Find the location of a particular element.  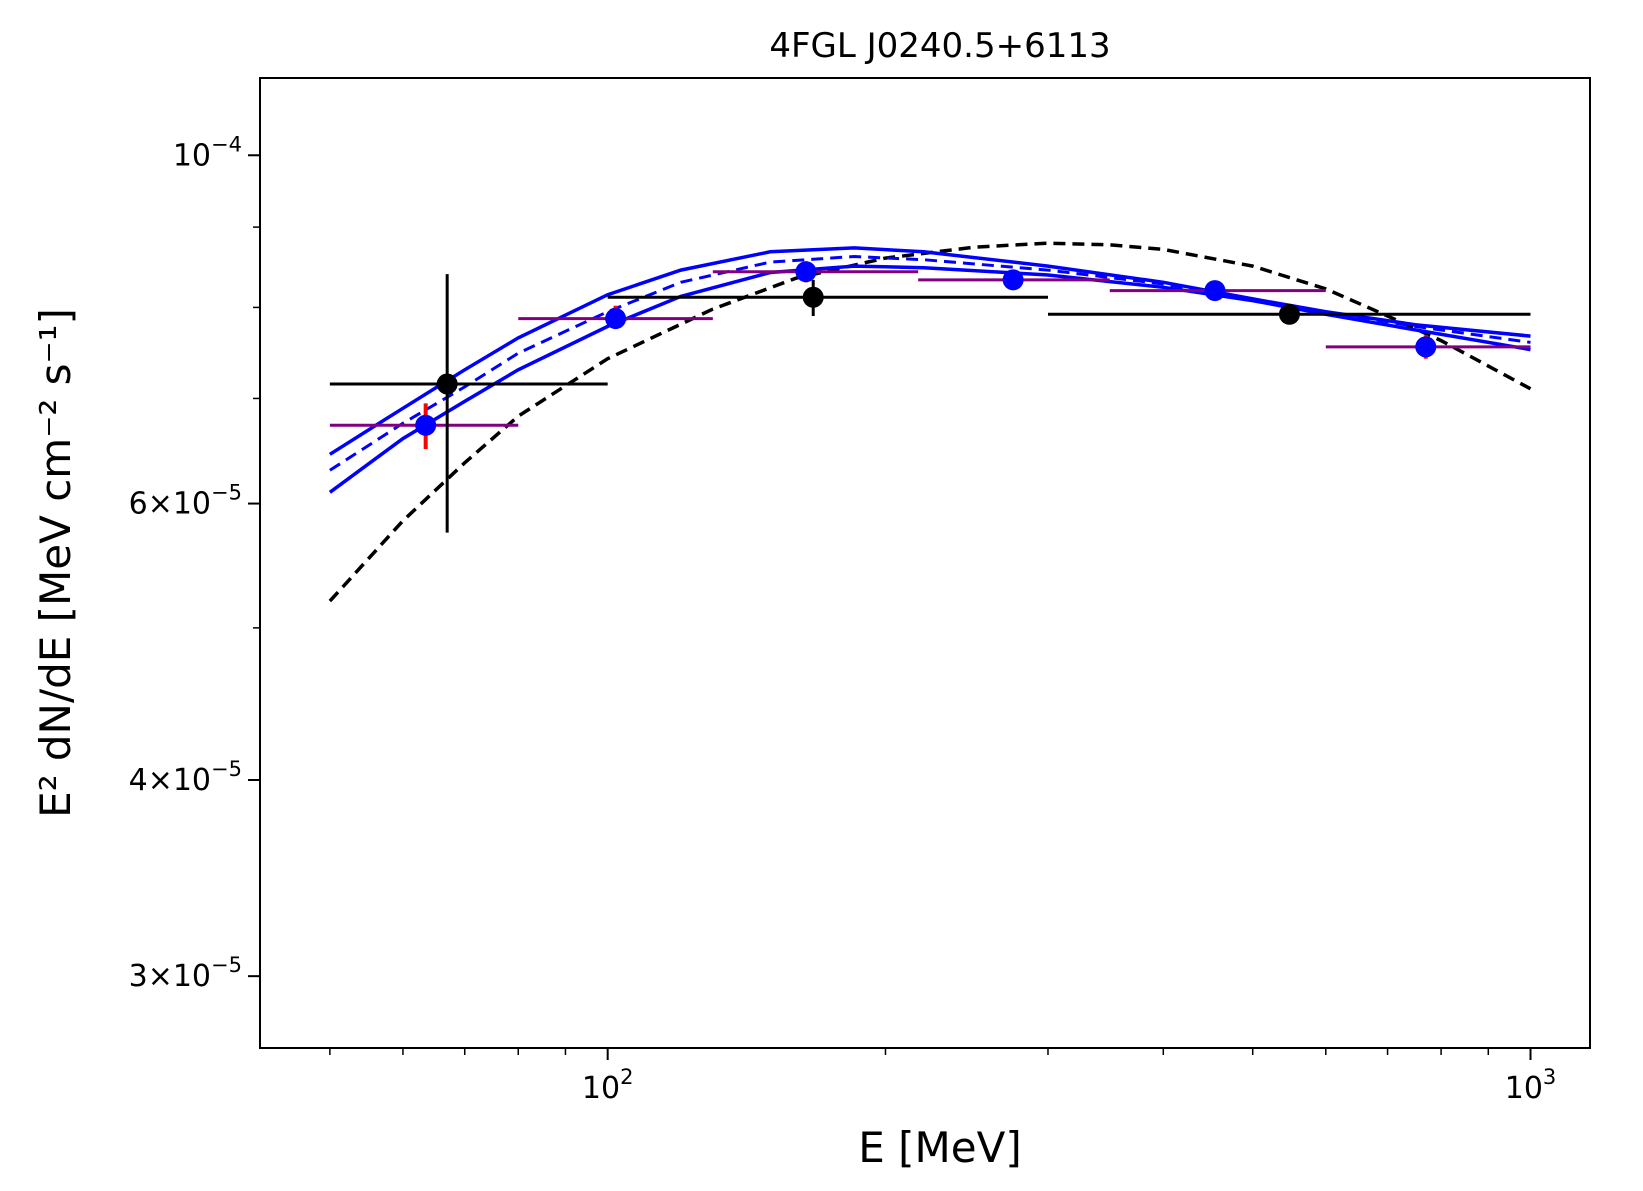

y-tick-label: 6×10⁻⁵ is located at coordinates (185, 501).